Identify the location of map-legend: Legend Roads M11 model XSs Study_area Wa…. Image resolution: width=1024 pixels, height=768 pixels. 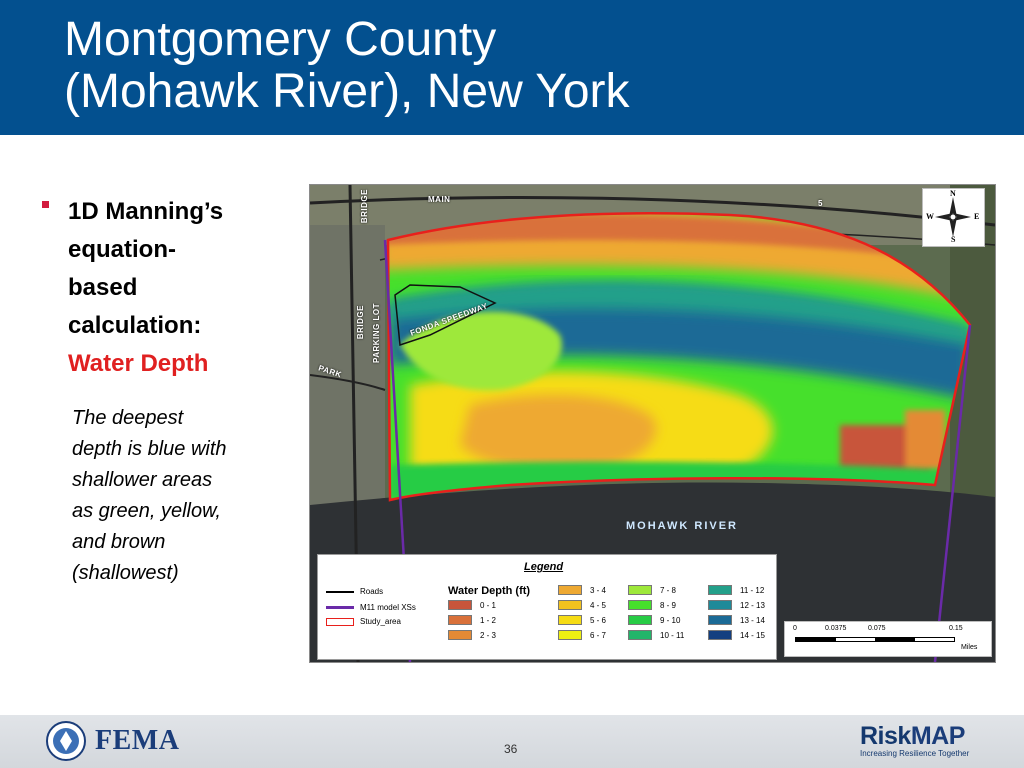
(547, 607).